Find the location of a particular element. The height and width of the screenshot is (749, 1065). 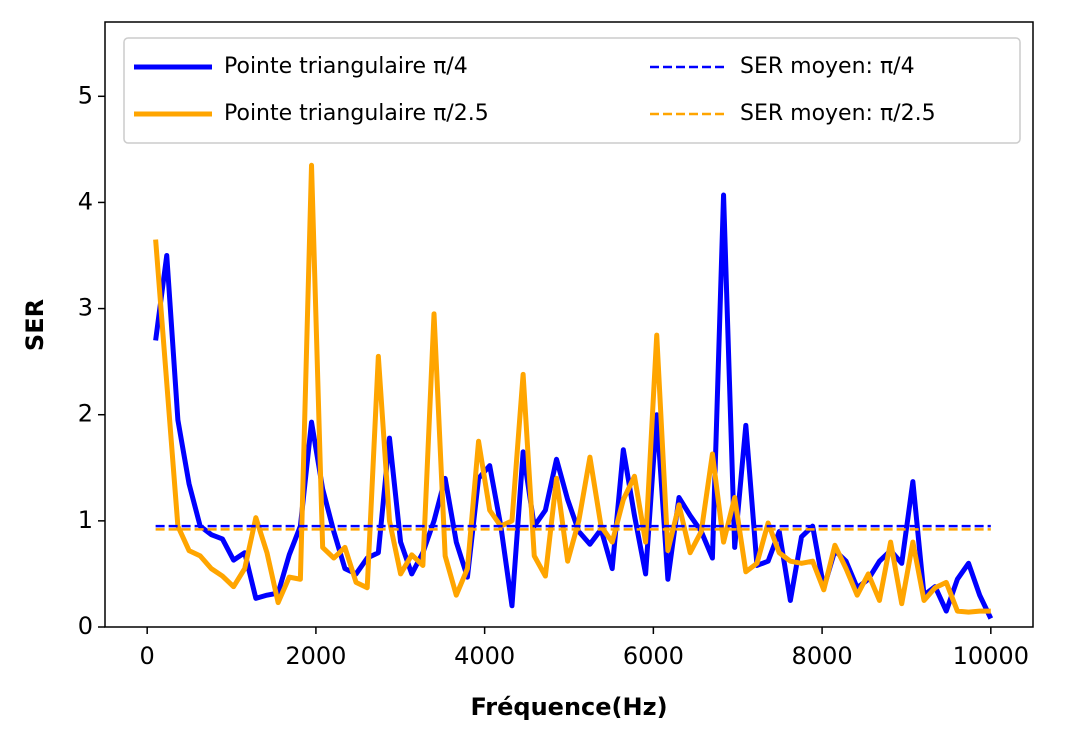

y-tick-label: 4 is located at coordinates (85, 201).